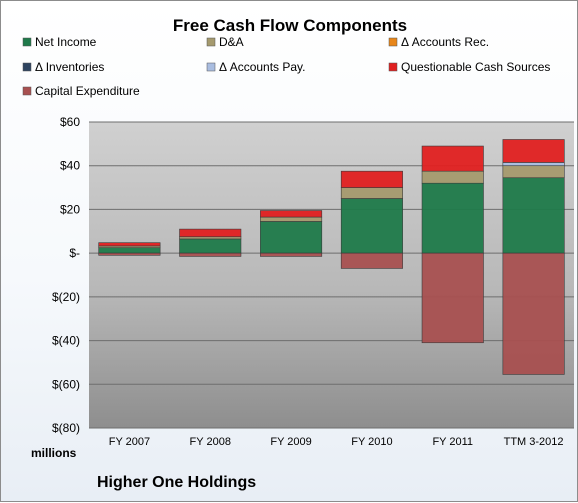  Describe the element at coordinates (371, 179) in the screenshot. I see `bar-questionable-cash-sources-fy-2010` at that location.